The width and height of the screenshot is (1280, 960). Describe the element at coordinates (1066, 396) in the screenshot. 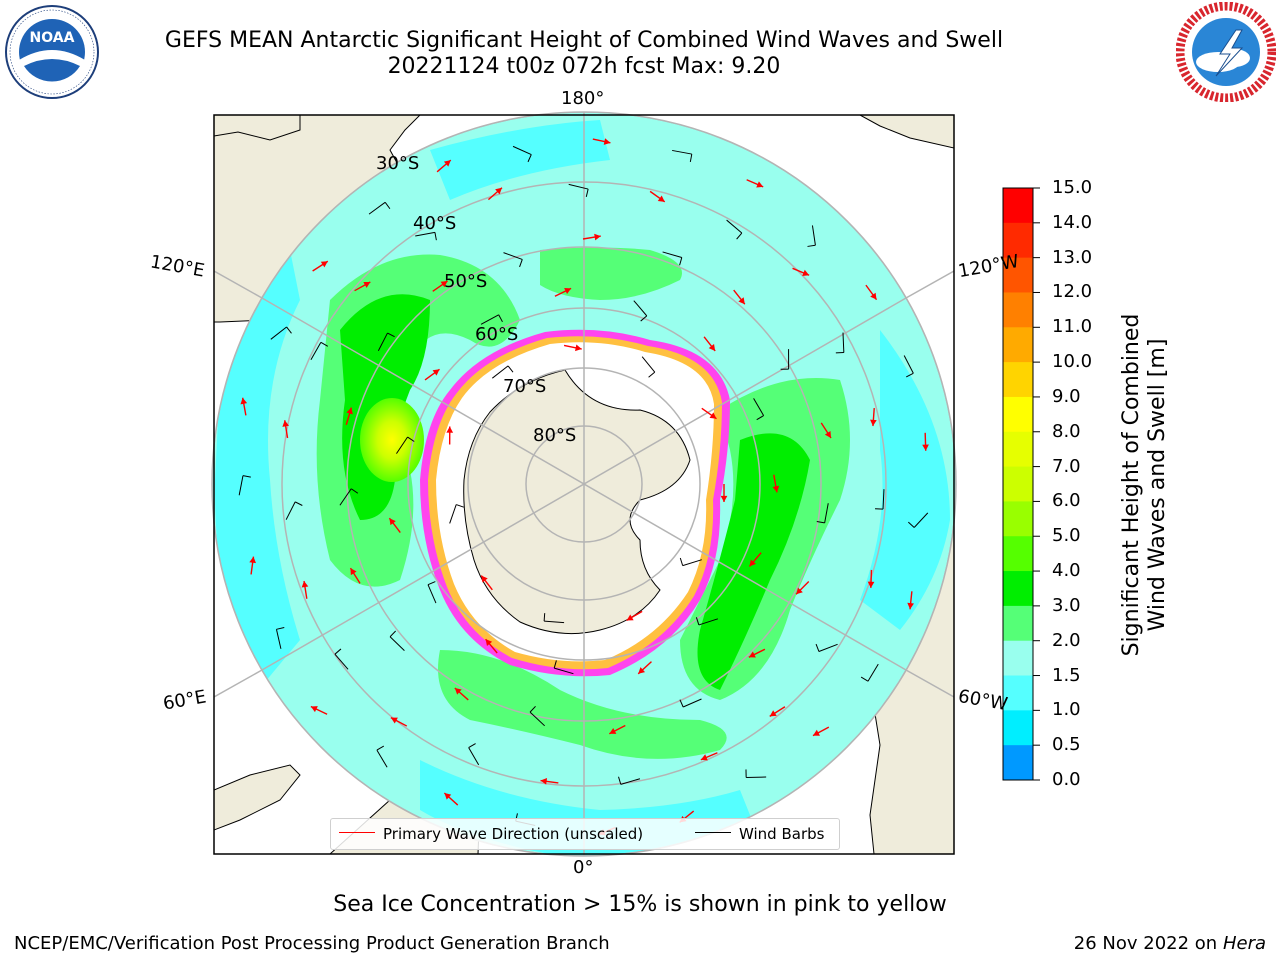

I see `colorbar-tick-label: 9.0` at that location.